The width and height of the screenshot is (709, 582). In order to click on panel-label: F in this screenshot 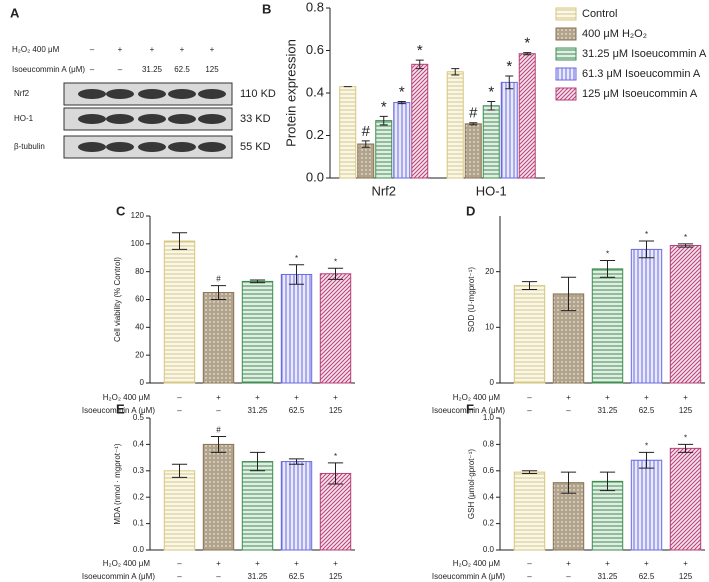, I will do `click(470, 408)`.